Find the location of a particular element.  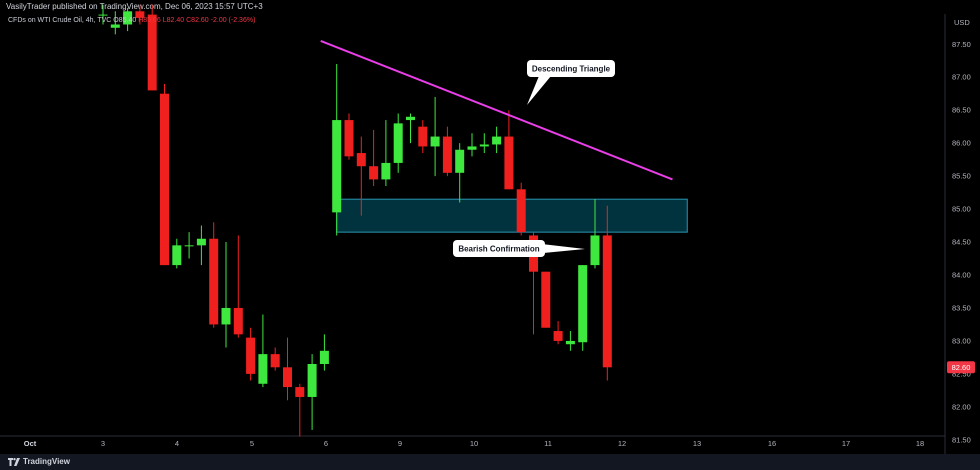

y-tick-label: 84.00 is located at coordinates (961, 275).